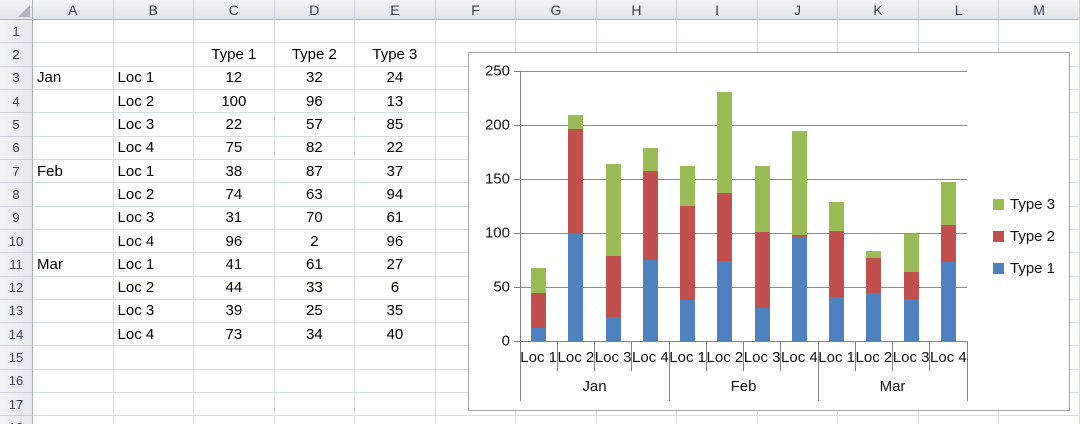 Image resolution: width=1080 pixels, height=424 pixels. I want to click on cell-E7: 37, so click(395, 171).